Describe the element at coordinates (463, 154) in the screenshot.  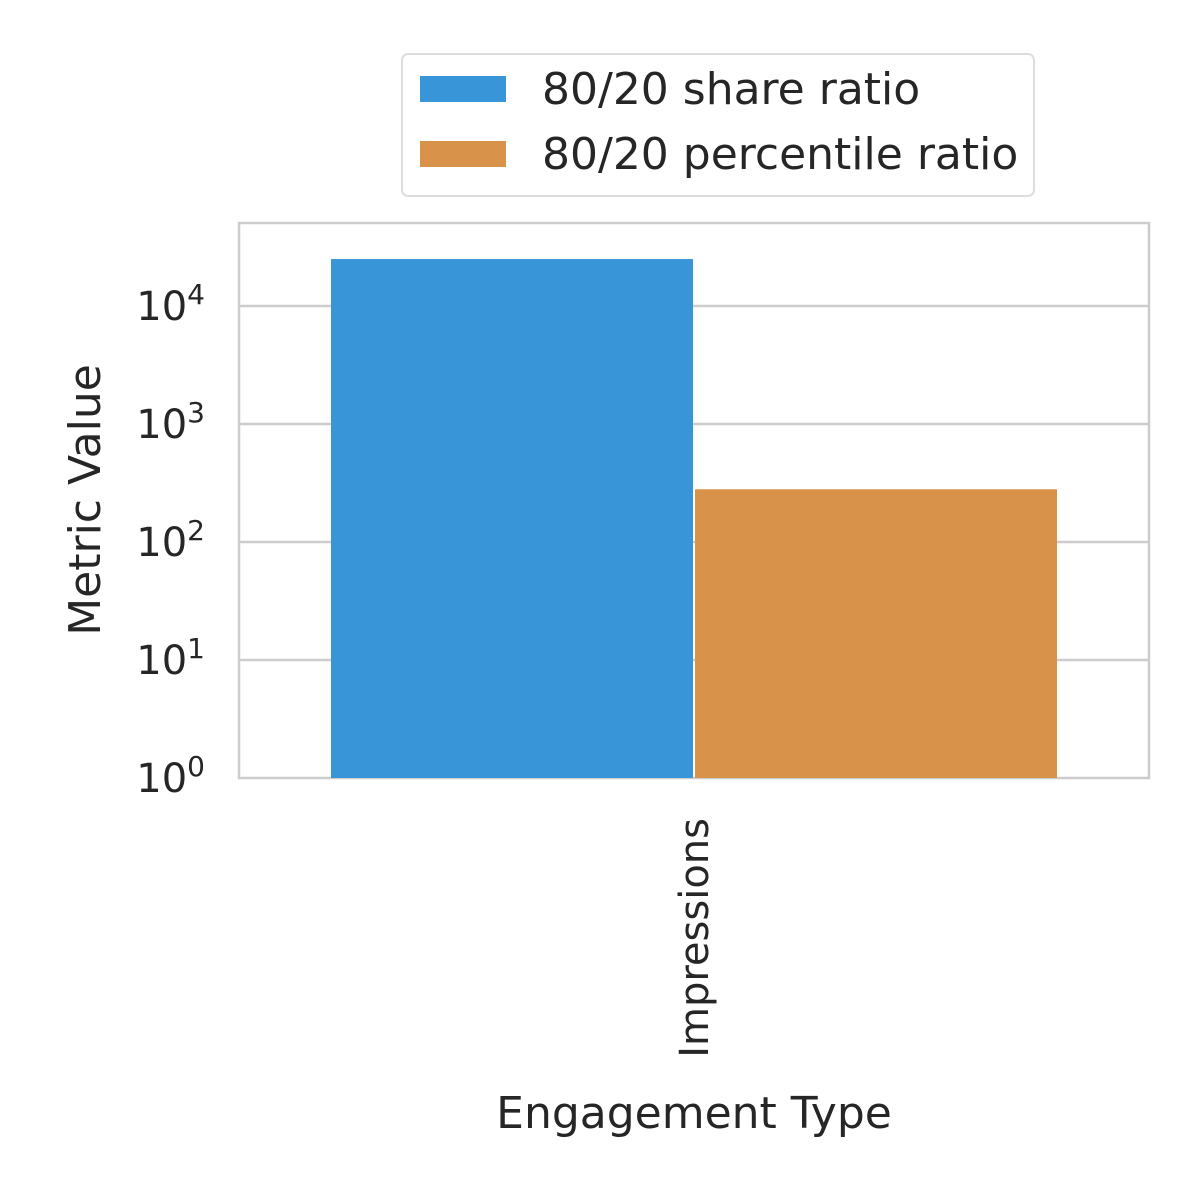
I see `legend-swatch-percentile-ratio` at that location.